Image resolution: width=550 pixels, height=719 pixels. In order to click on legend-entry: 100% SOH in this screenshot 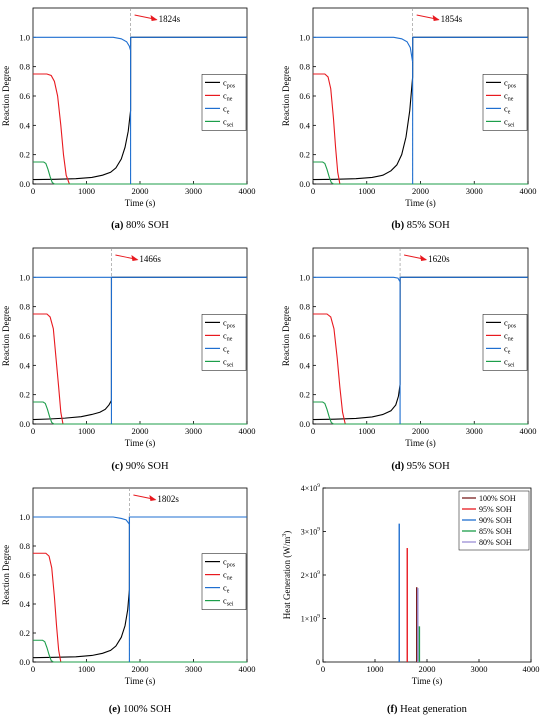, I will do `click(497, 498)`.